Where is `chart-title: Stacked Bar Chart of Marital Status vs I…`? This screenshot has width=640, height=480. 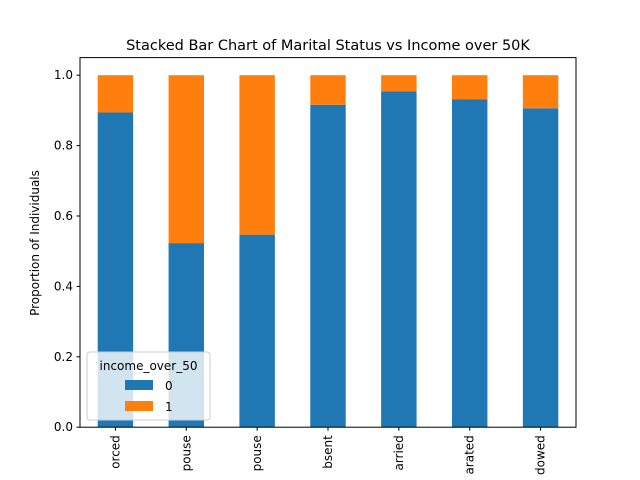
chart-title: Stacked Bar Chart of Marital Status vs I… is located at coordinates (328, 46).